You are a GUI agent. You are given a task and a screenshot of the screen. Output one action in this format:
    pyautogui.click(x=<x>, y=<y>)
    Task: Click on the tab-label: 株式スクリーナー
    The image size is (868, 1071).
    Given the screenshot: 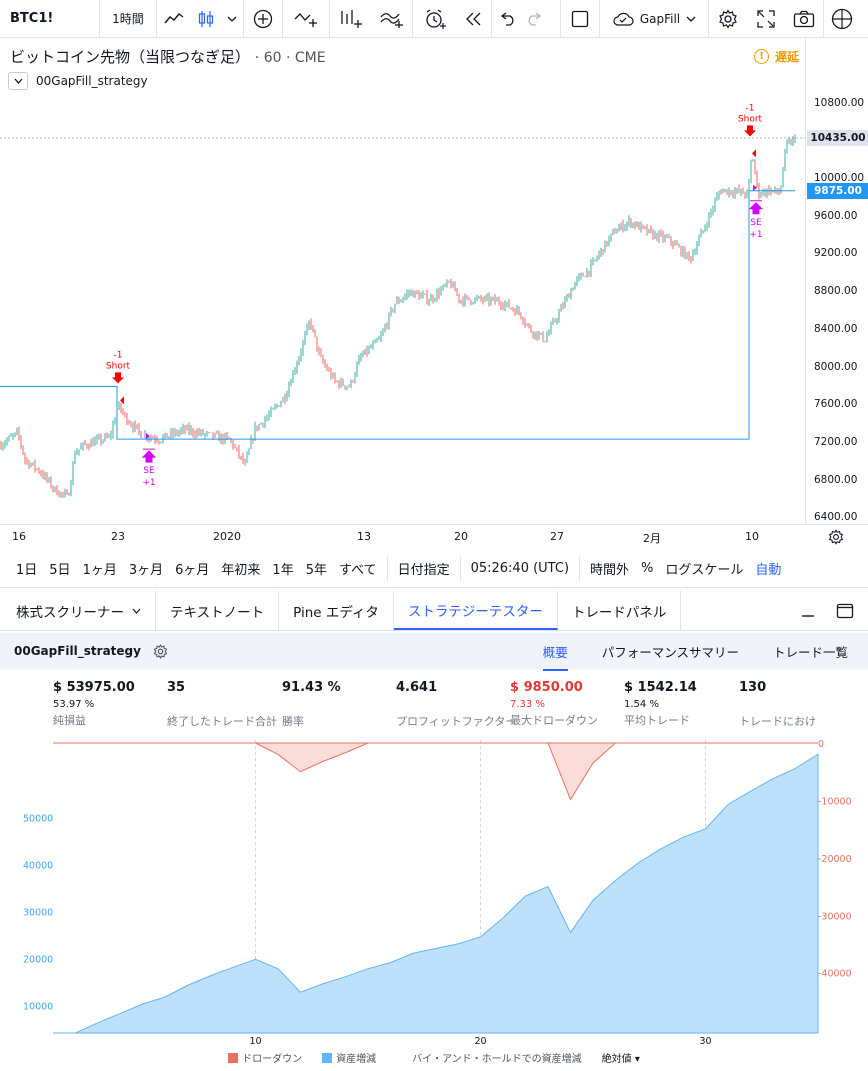 What is the action you would take?
    pyautogui.click(x=70, y=612)
    